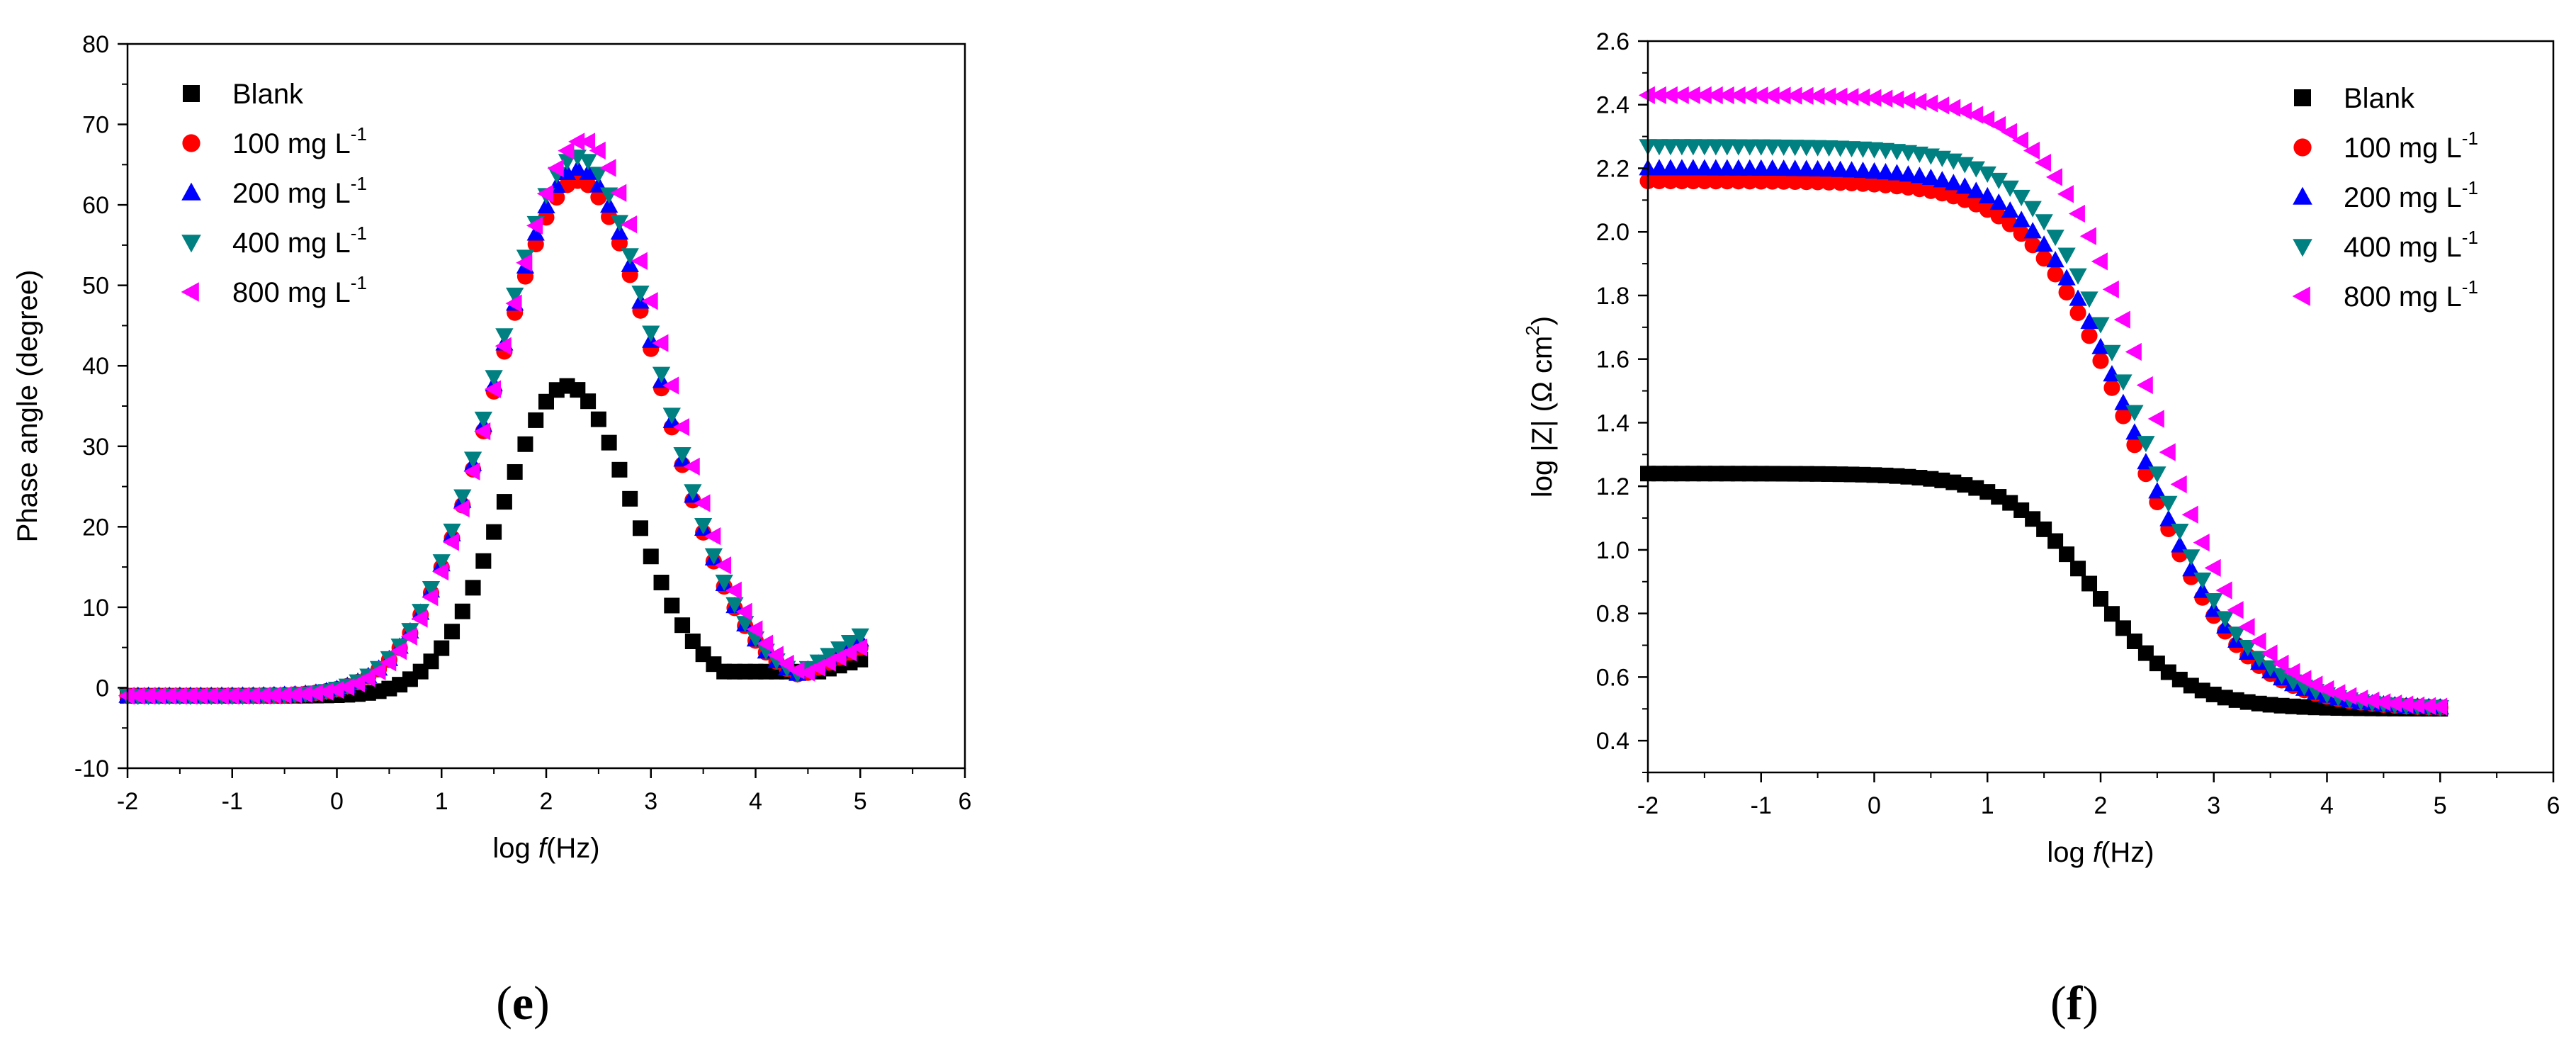 This screenshot has width=2576, height=1046. I want to click on y-tick-label: 80, so click(95, 44).